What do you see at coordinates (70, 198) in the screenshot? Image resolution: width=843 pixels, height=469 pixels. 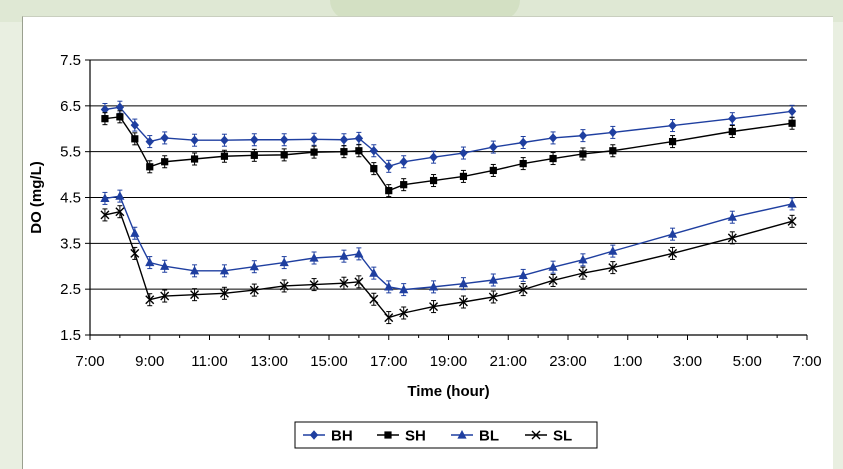 I see `y-tick-label: 4.5` at bounding box center [70, 198].